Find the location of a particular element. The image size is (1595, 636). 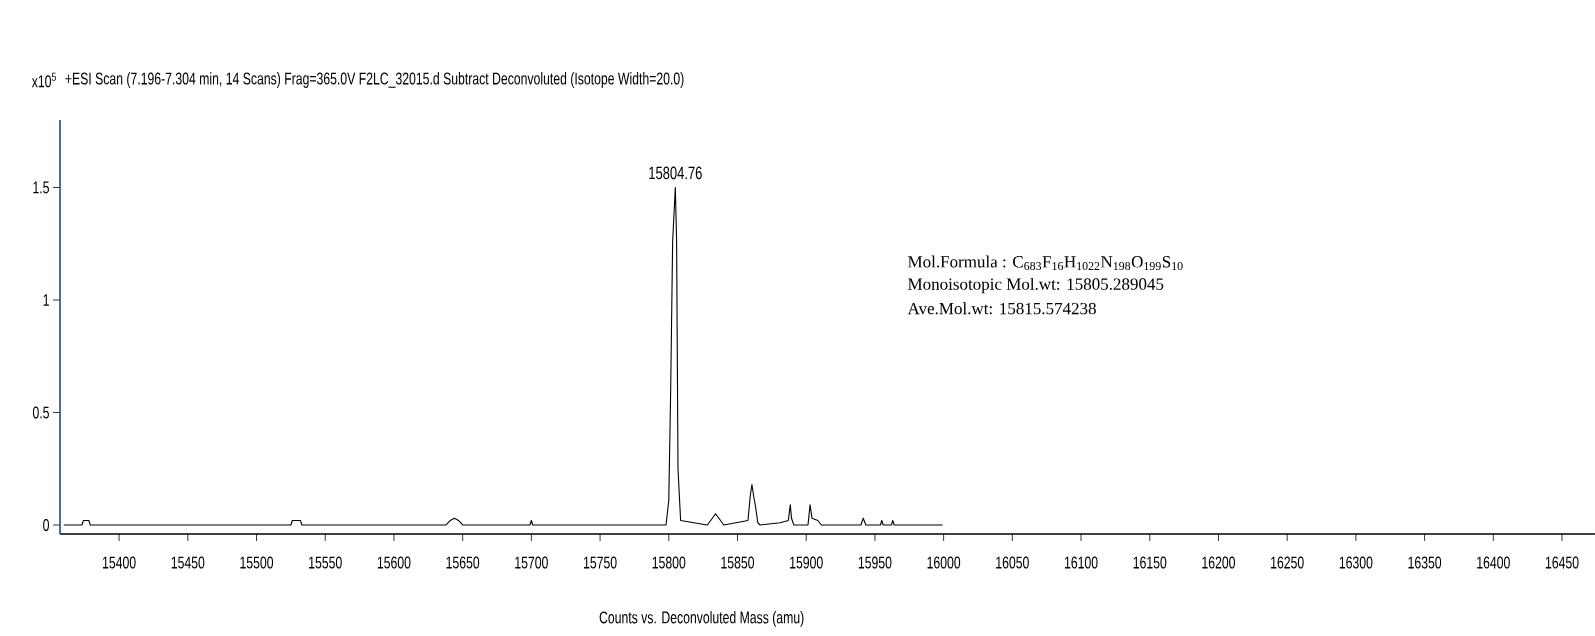

annotation: 15804.76 is located at coordinates (675, 173).